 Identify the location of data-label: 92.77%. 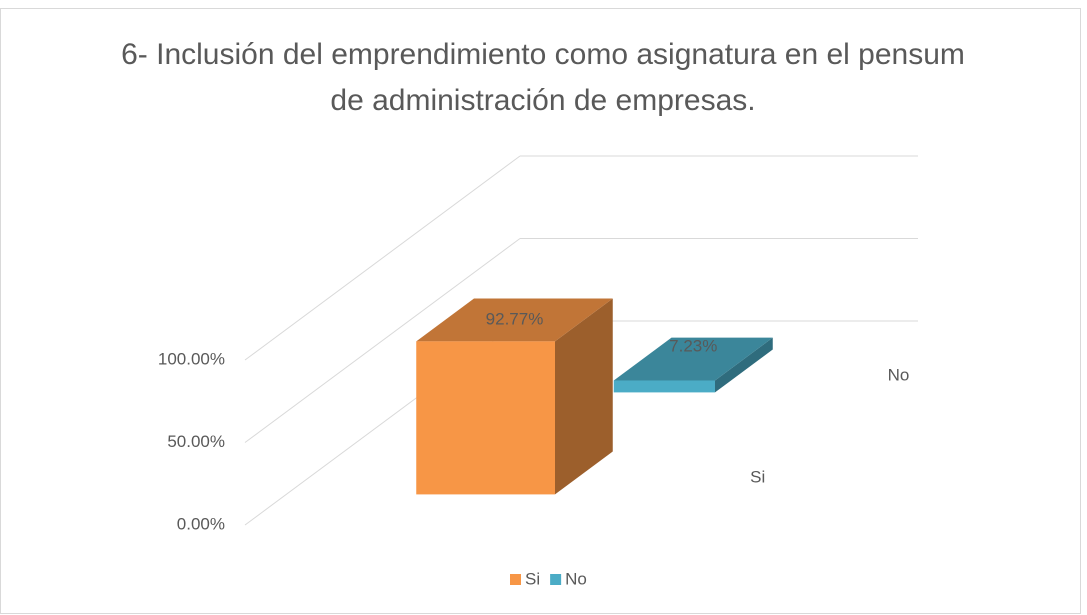
(515, 318).